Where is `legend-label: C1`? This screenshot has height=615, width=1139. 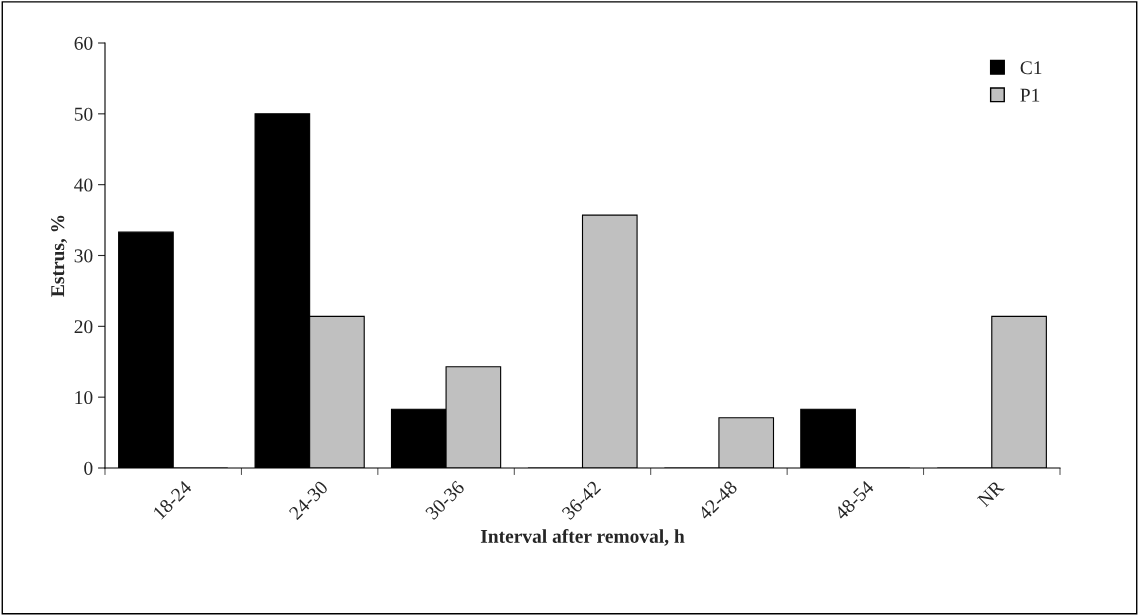
legend-label: C1 is located at coordinates (1031, 68).